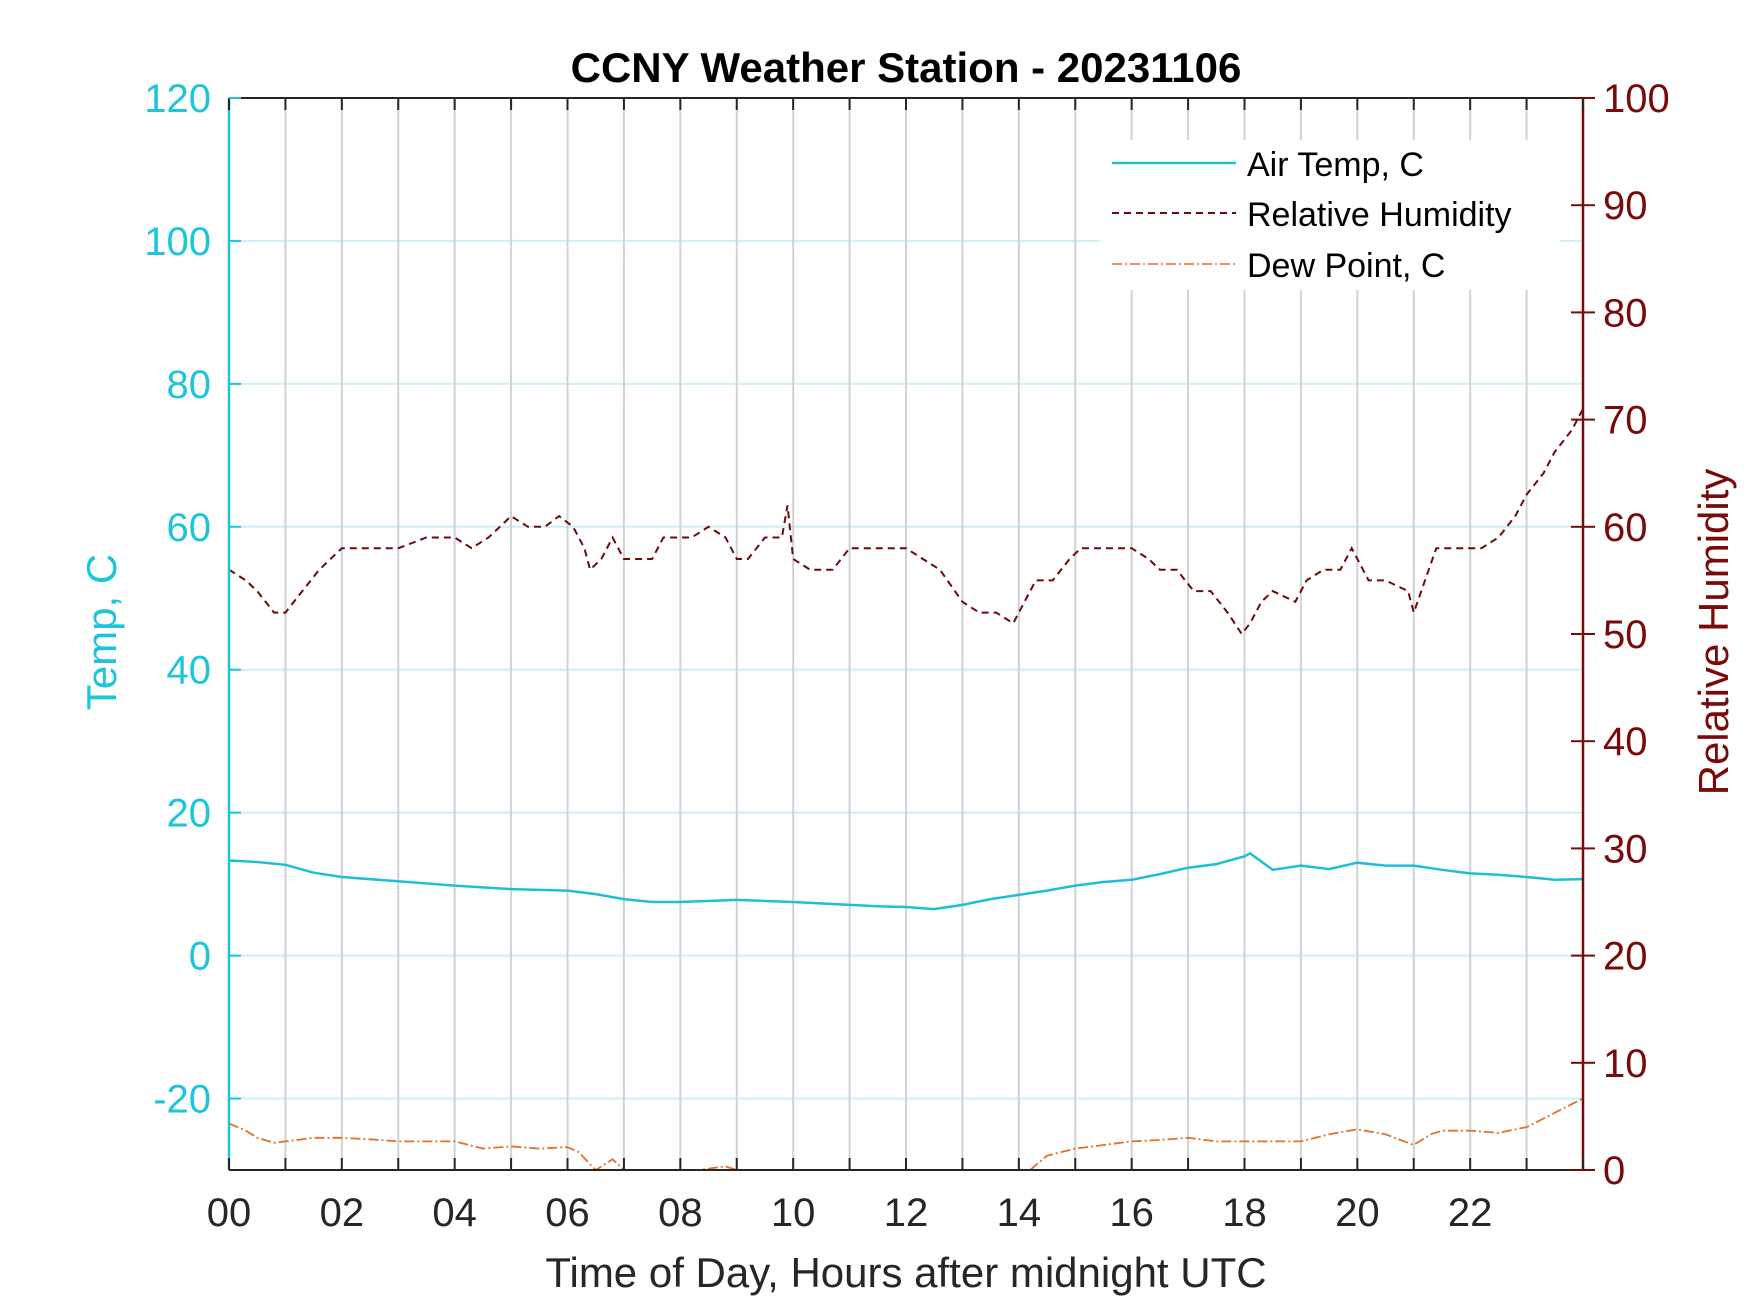 Image resolution: width=1750 pixels, height=1313 pixels. I want to click on series-line-relative-humidity, so click(906, 522).